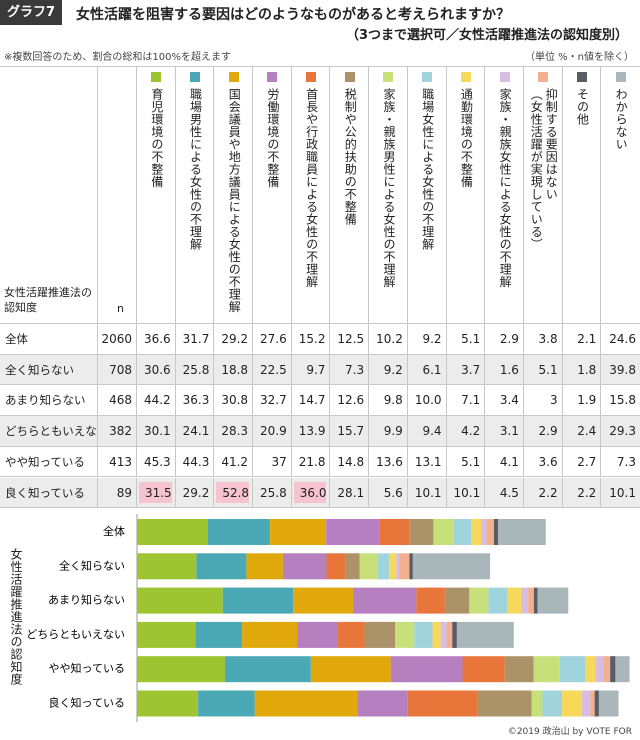 This screenshot has height=740, width=640. Describe the element at coordinates (156, 138) in the screenshot. I see `column-header-text: 育児環境の不整備` at that location.